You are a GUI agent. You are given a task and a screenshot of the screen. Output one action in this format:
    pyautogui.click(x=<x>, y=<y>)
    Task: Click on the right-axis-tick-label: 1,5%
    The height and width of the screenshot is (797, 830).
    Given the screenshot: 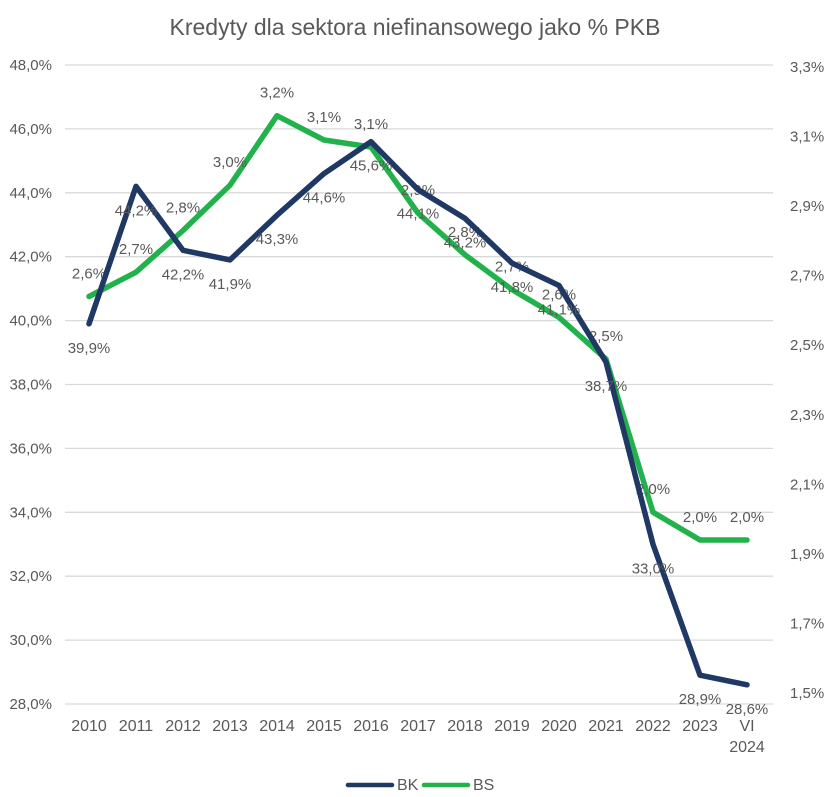 What is the action you would take?
    pyautogui.click(x=807, y=693)
    